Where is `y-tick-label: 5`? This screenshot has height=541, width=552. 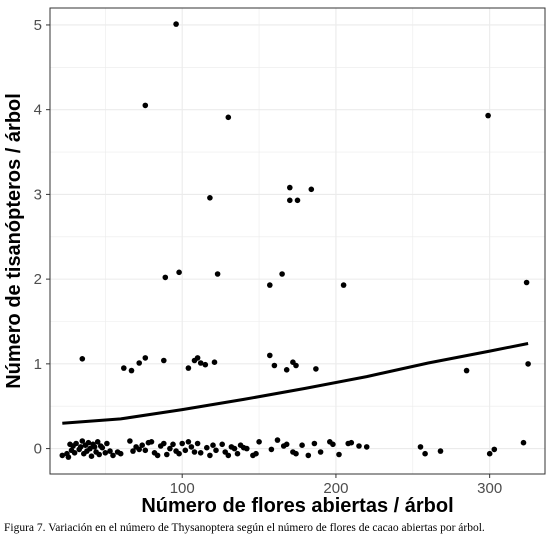 y-tick-label: 5 is located at coordinates (38, 25).